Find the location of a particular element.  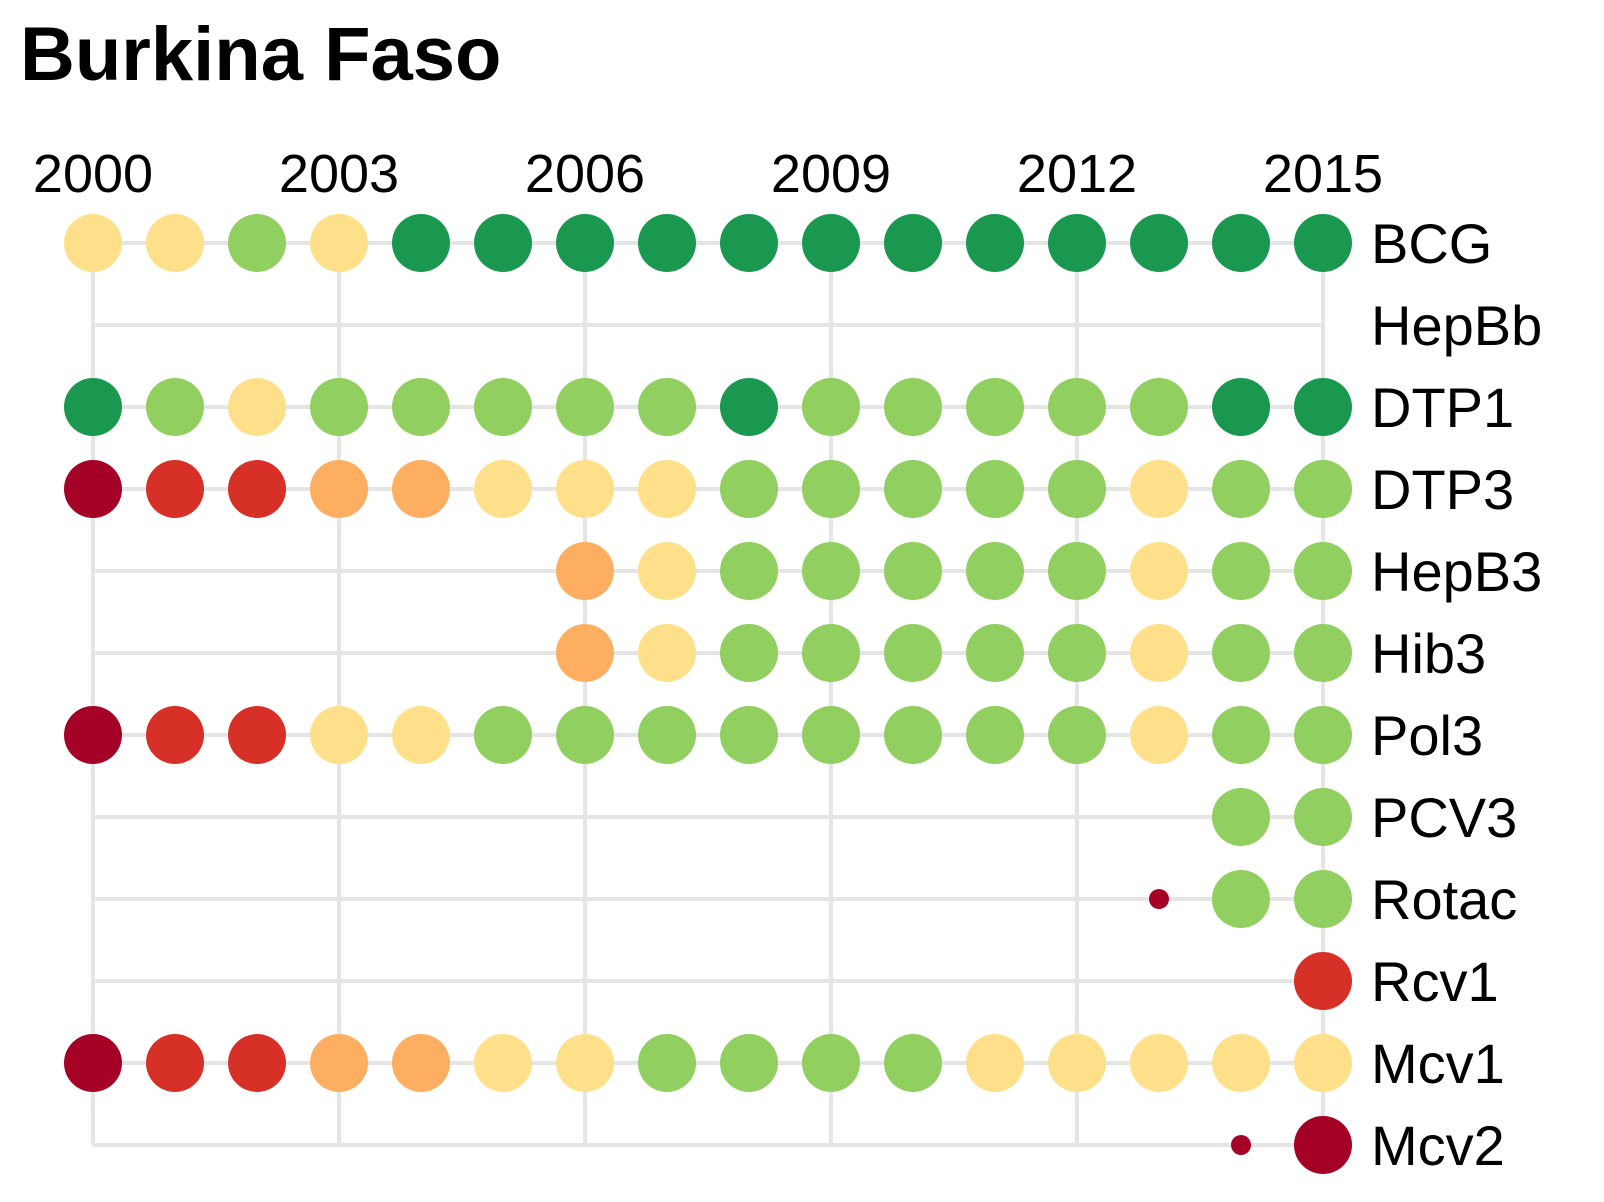

x-tick-label: 2003 is located at coordinates (339, 174).